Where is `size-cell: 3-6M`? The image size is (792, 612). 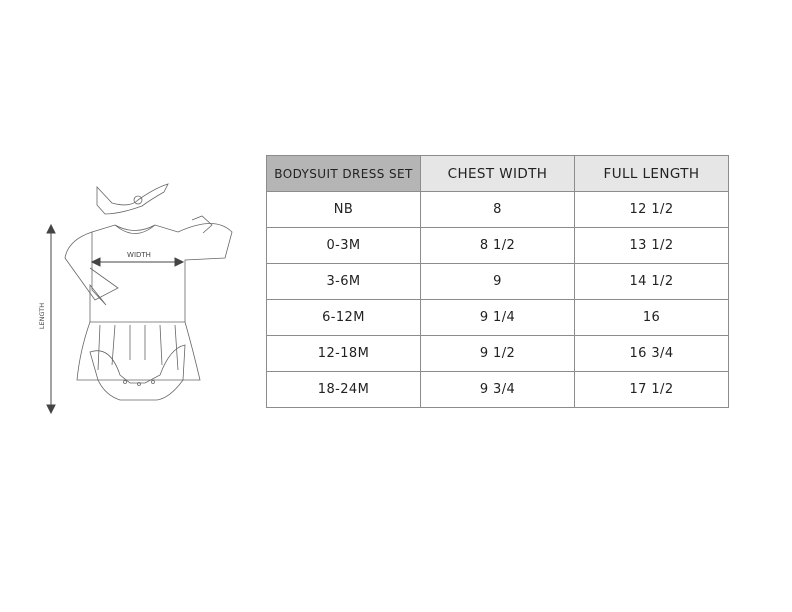
size-cell: 3-6M is located at coordinates (343, 281).